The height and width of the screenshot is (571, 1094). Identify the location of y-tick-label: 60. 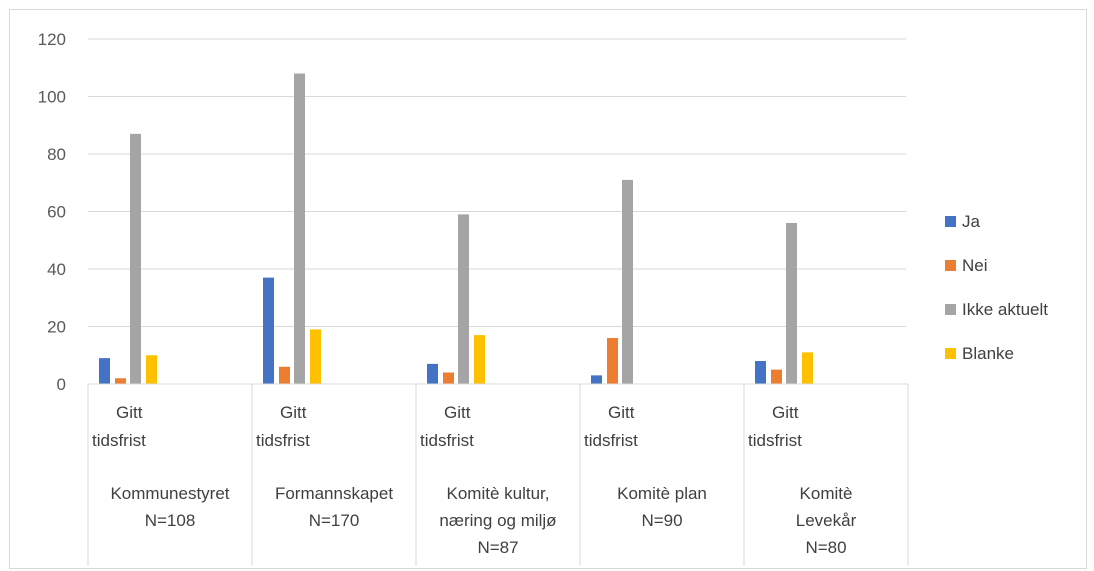
(56, 212).